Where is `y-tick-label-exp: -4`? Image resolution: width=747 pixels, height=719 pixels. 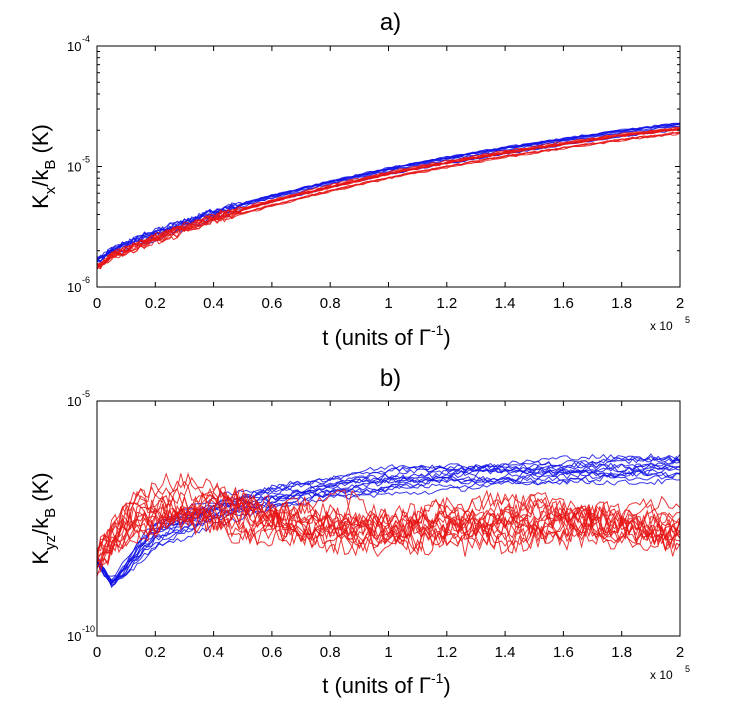
y-tick-label-exp: -4 is located at coordinates (86, 39).